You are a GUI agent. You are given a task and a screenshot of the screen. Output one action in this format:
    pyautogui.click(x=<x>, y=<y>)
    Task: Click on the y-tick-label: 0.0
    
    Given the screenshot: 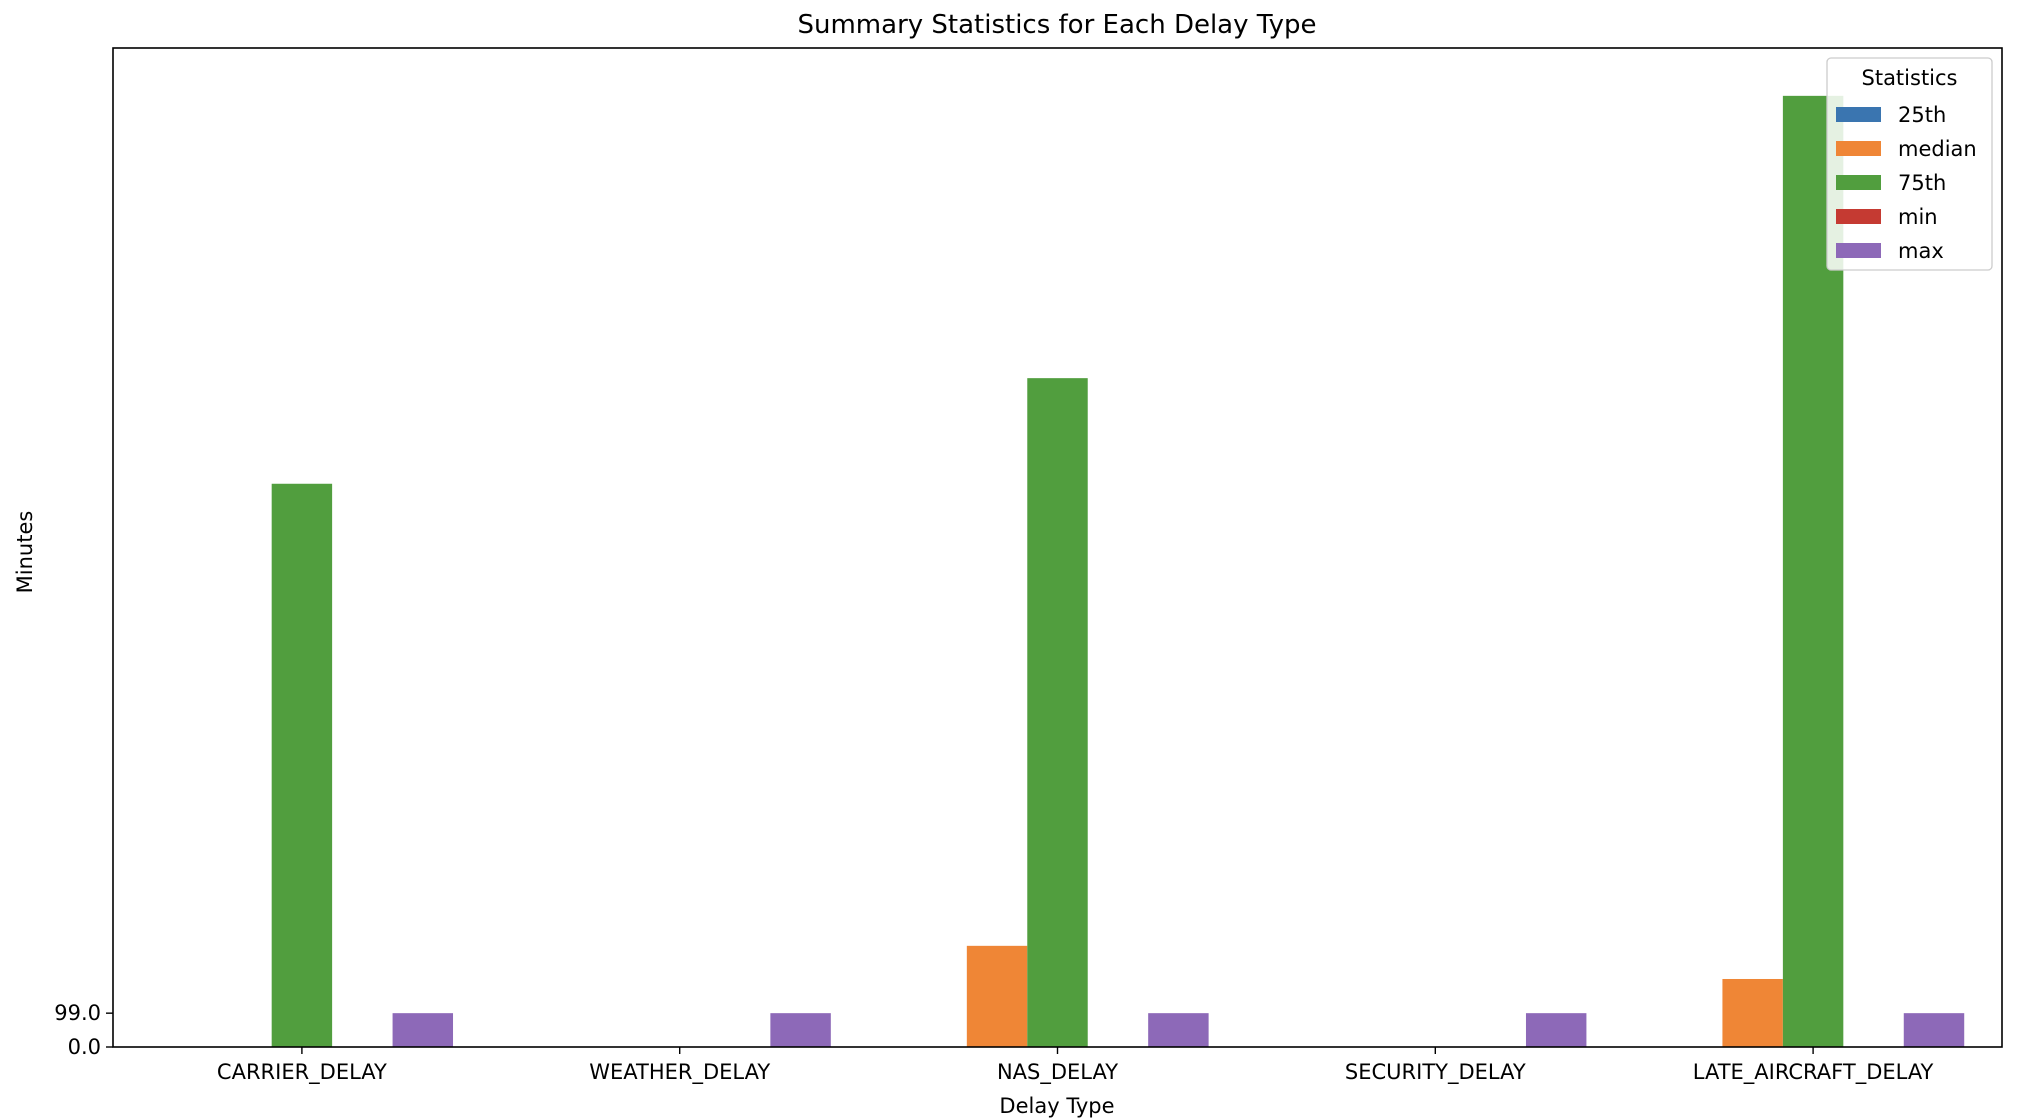 What is the action you would take?
    pyautogui.click(x=84, y=1047)
    